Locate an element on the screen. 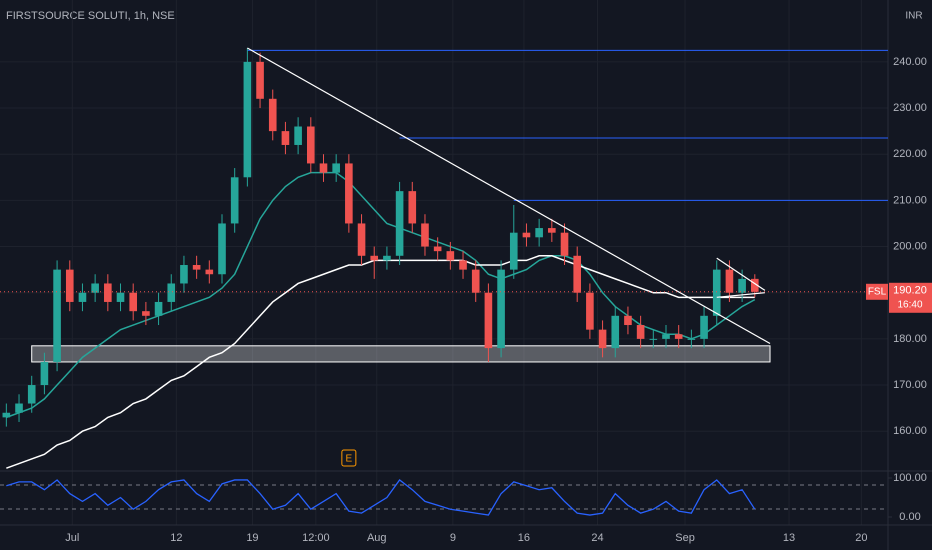 Image resolution: width=932 pixels, height=550 pixels. last-price-label: 190.20 is located at coordinates (910, 291).